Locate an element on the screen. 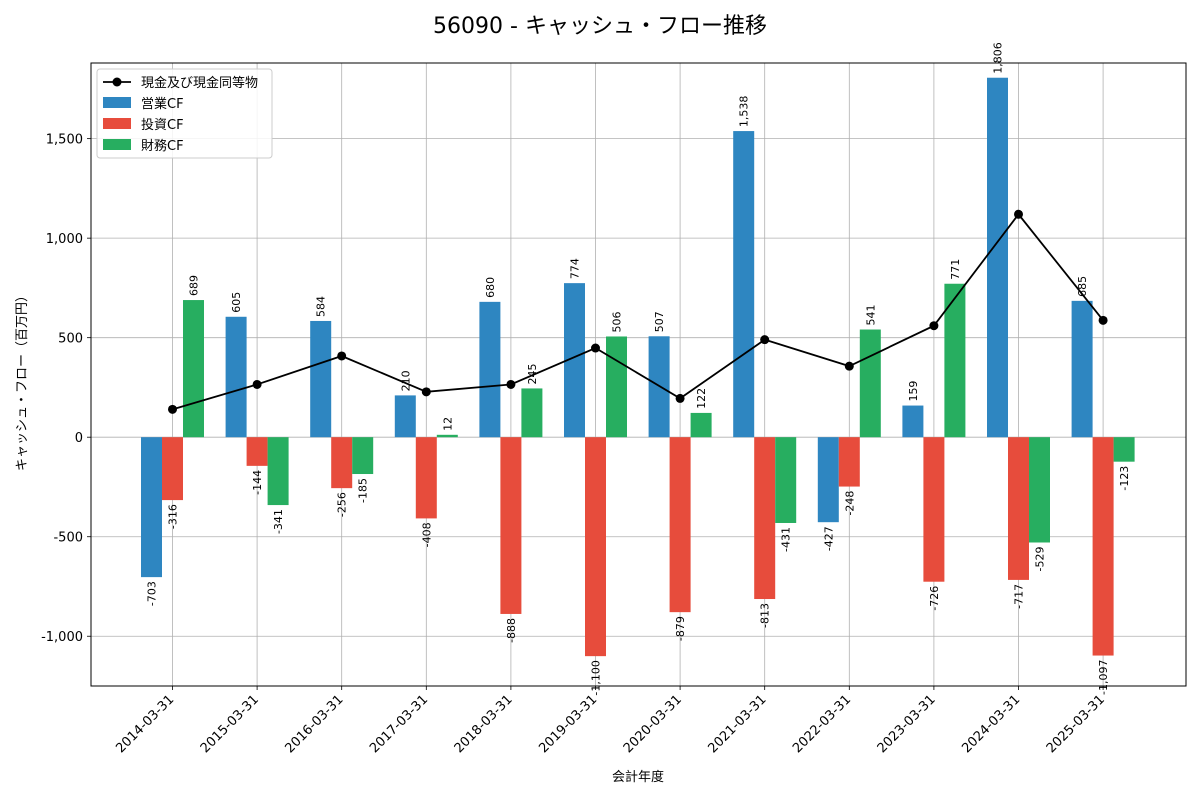 The width and height of the screenshot is (1200, 800). x-tick-label: 2014-03-31 is located at coordinates (145, 724).